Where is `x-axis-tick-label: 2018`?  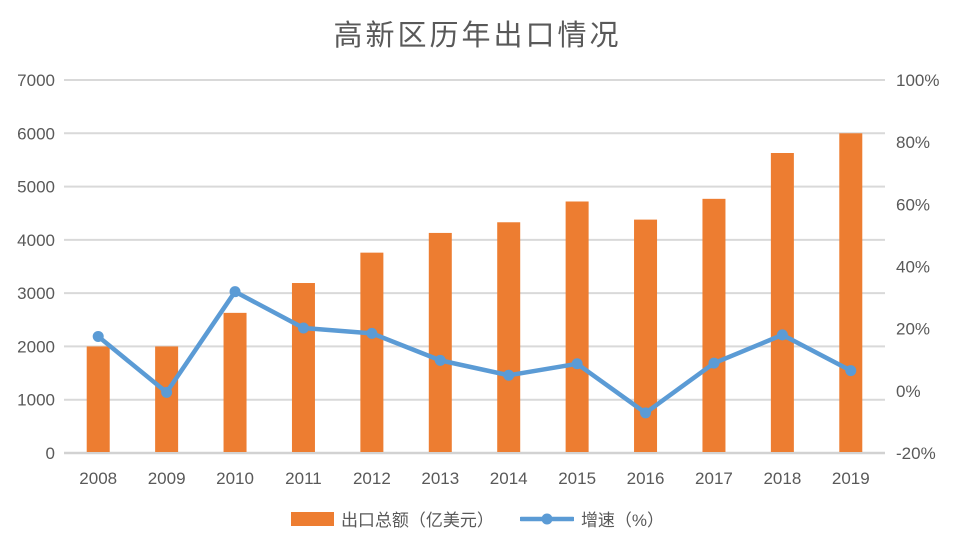 x-axis-tick-label: 2018 is located at coordinates (782, 478).